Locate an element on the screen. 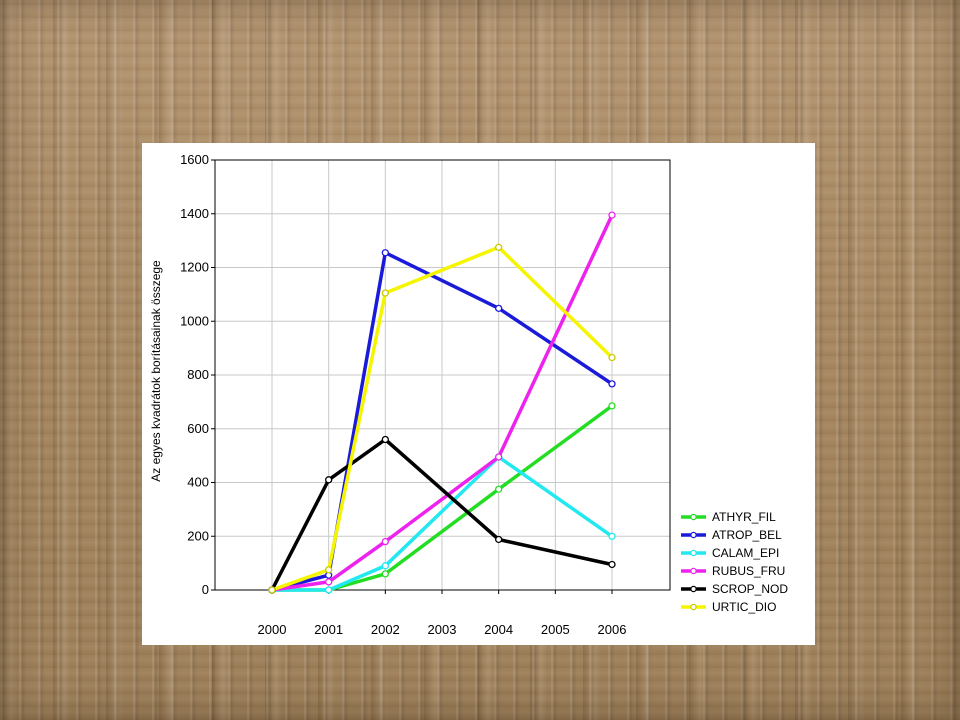 This screenshot has height=720, width=960. y-tick-label: 1400 is located at coordinates (194, 213).